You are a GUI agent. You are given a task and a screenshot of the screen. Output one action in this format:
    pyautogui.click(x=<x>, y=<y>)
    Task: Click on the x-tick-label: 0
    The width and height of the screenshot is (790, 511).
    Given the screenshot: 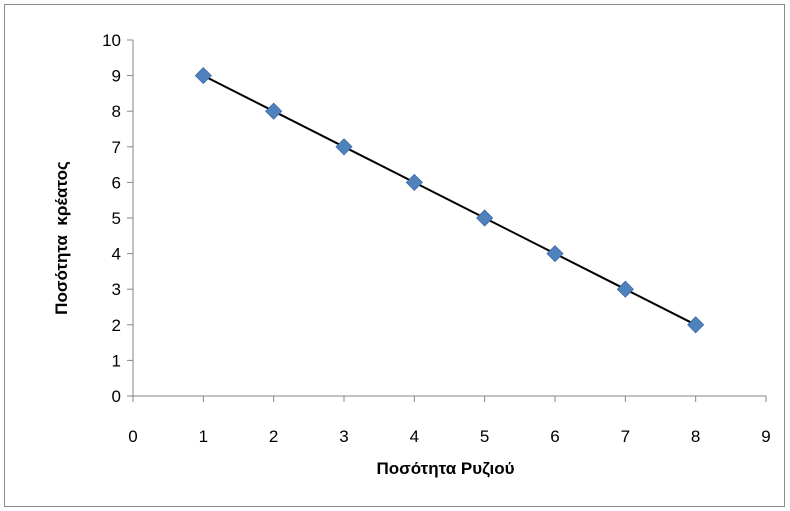 What is the action you would take?
    pyautogui.click(x=132, y=436)
    